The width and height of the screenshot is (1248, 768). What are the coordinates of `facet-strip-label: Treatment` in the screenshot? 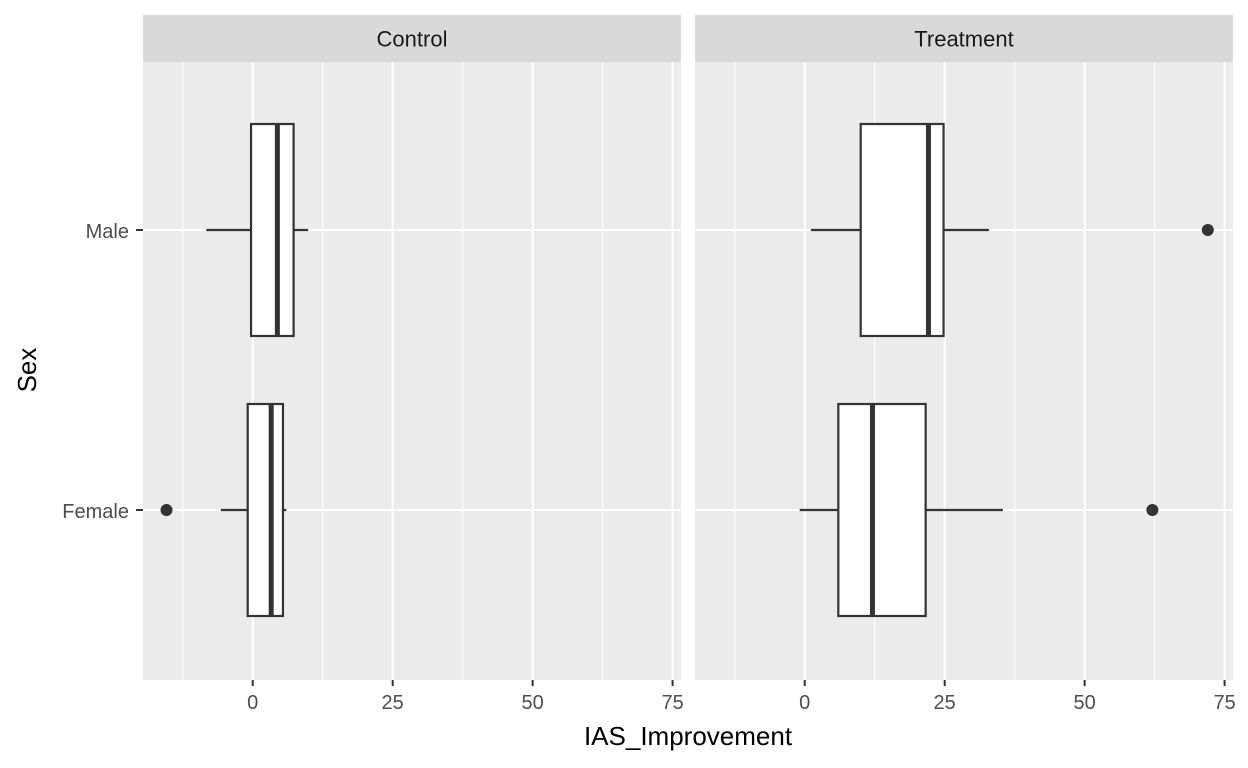 It's located at (963, 39).